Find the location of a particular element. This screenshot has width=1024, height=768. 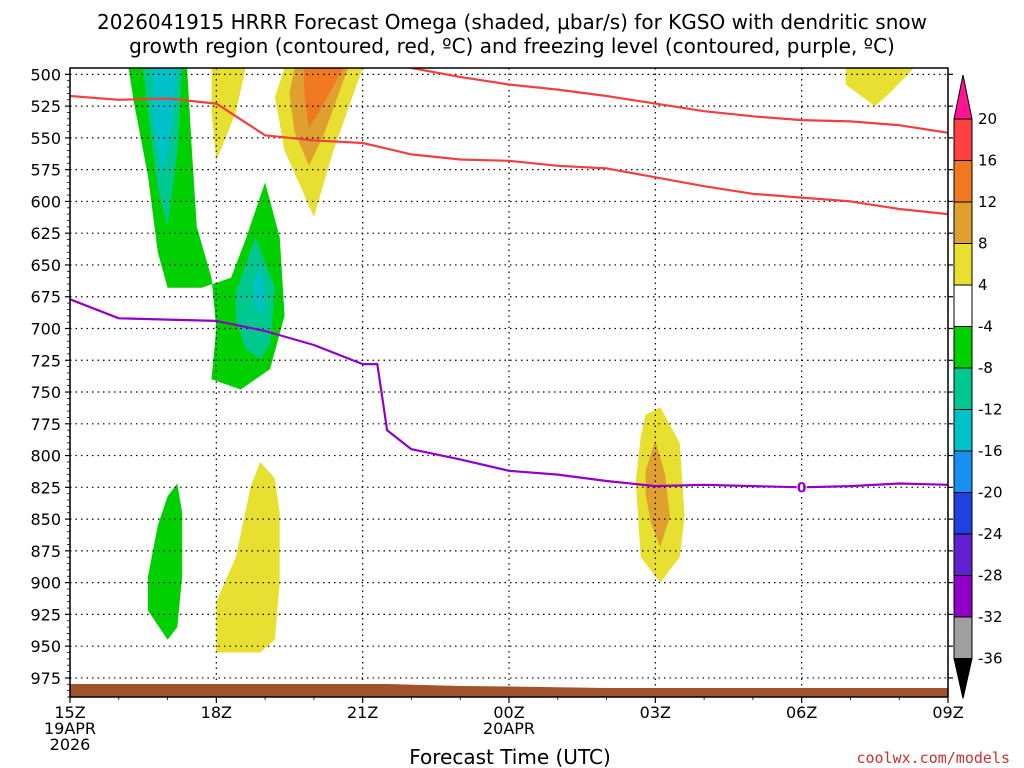

terrain-strip is located at coordinates (509, 690).